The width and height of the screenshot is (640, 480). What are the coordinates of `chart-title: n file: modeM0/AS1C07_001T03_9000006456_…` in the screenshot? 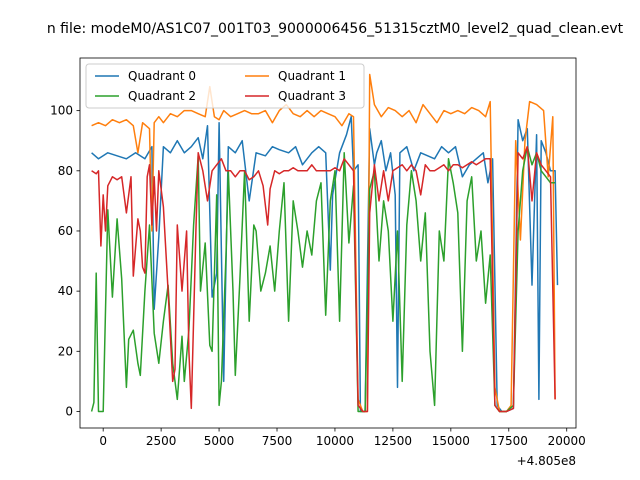 It's located at (335, 29).